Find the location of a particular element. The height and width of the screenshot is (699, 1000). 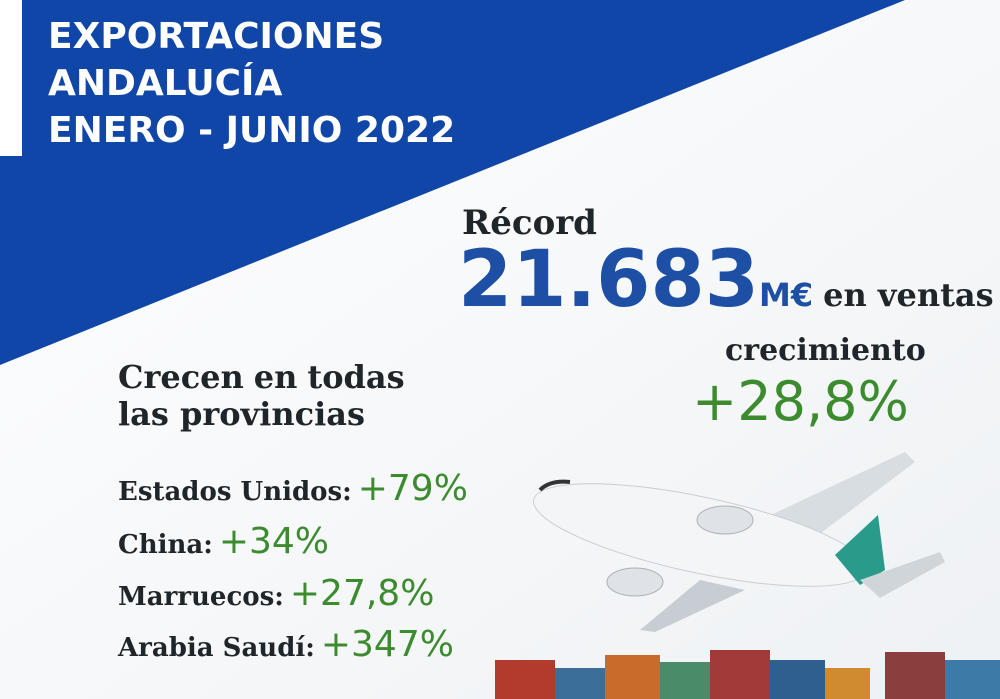

title-line: ENERO - JUNIO 2022 is located at coordinates (251, 130).